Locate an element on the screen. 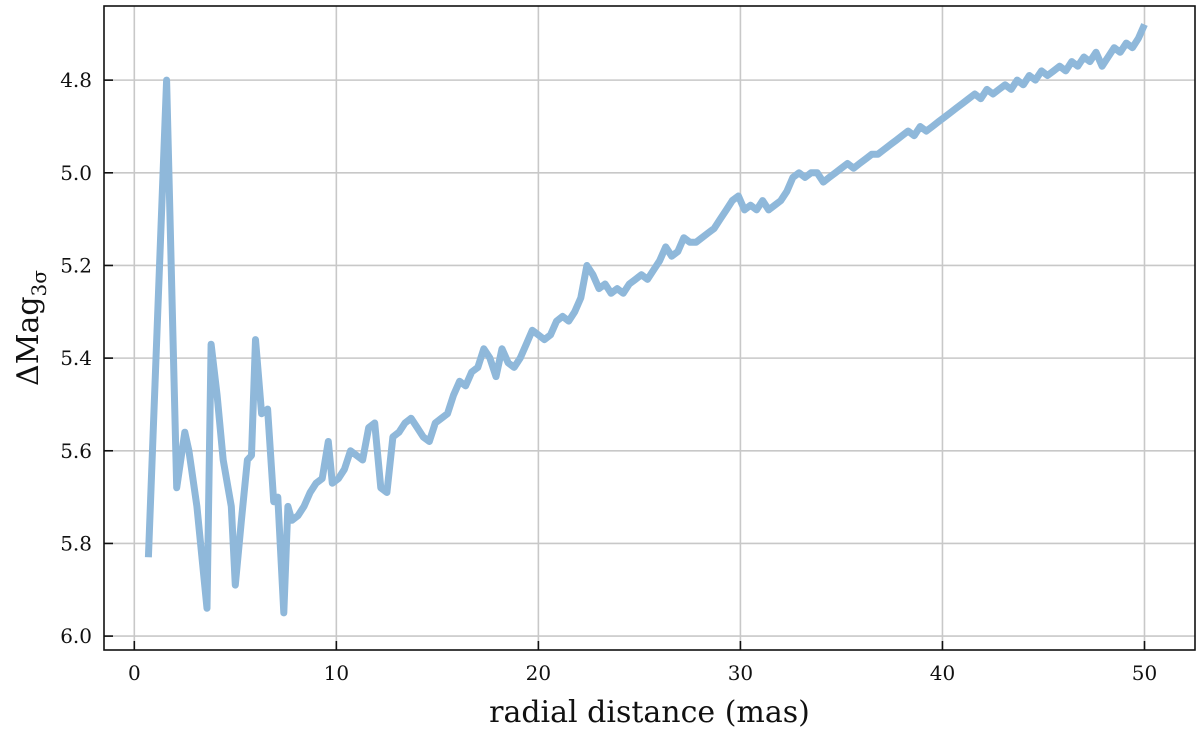 The image size is (1200, 737). x-tick-label: 20 is located at coordinates (538, 673).